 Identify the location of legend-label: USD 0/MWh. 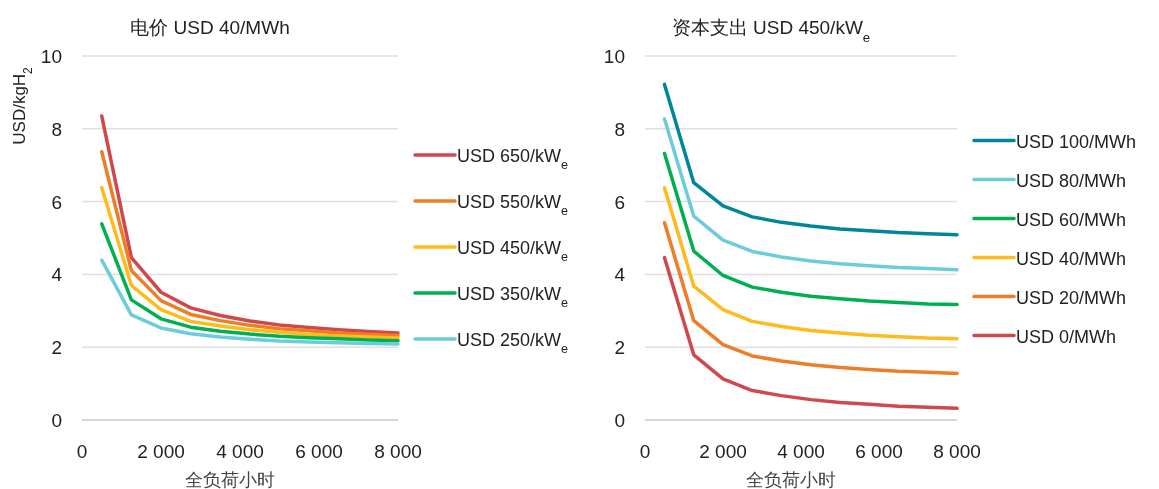
(1066, 336).